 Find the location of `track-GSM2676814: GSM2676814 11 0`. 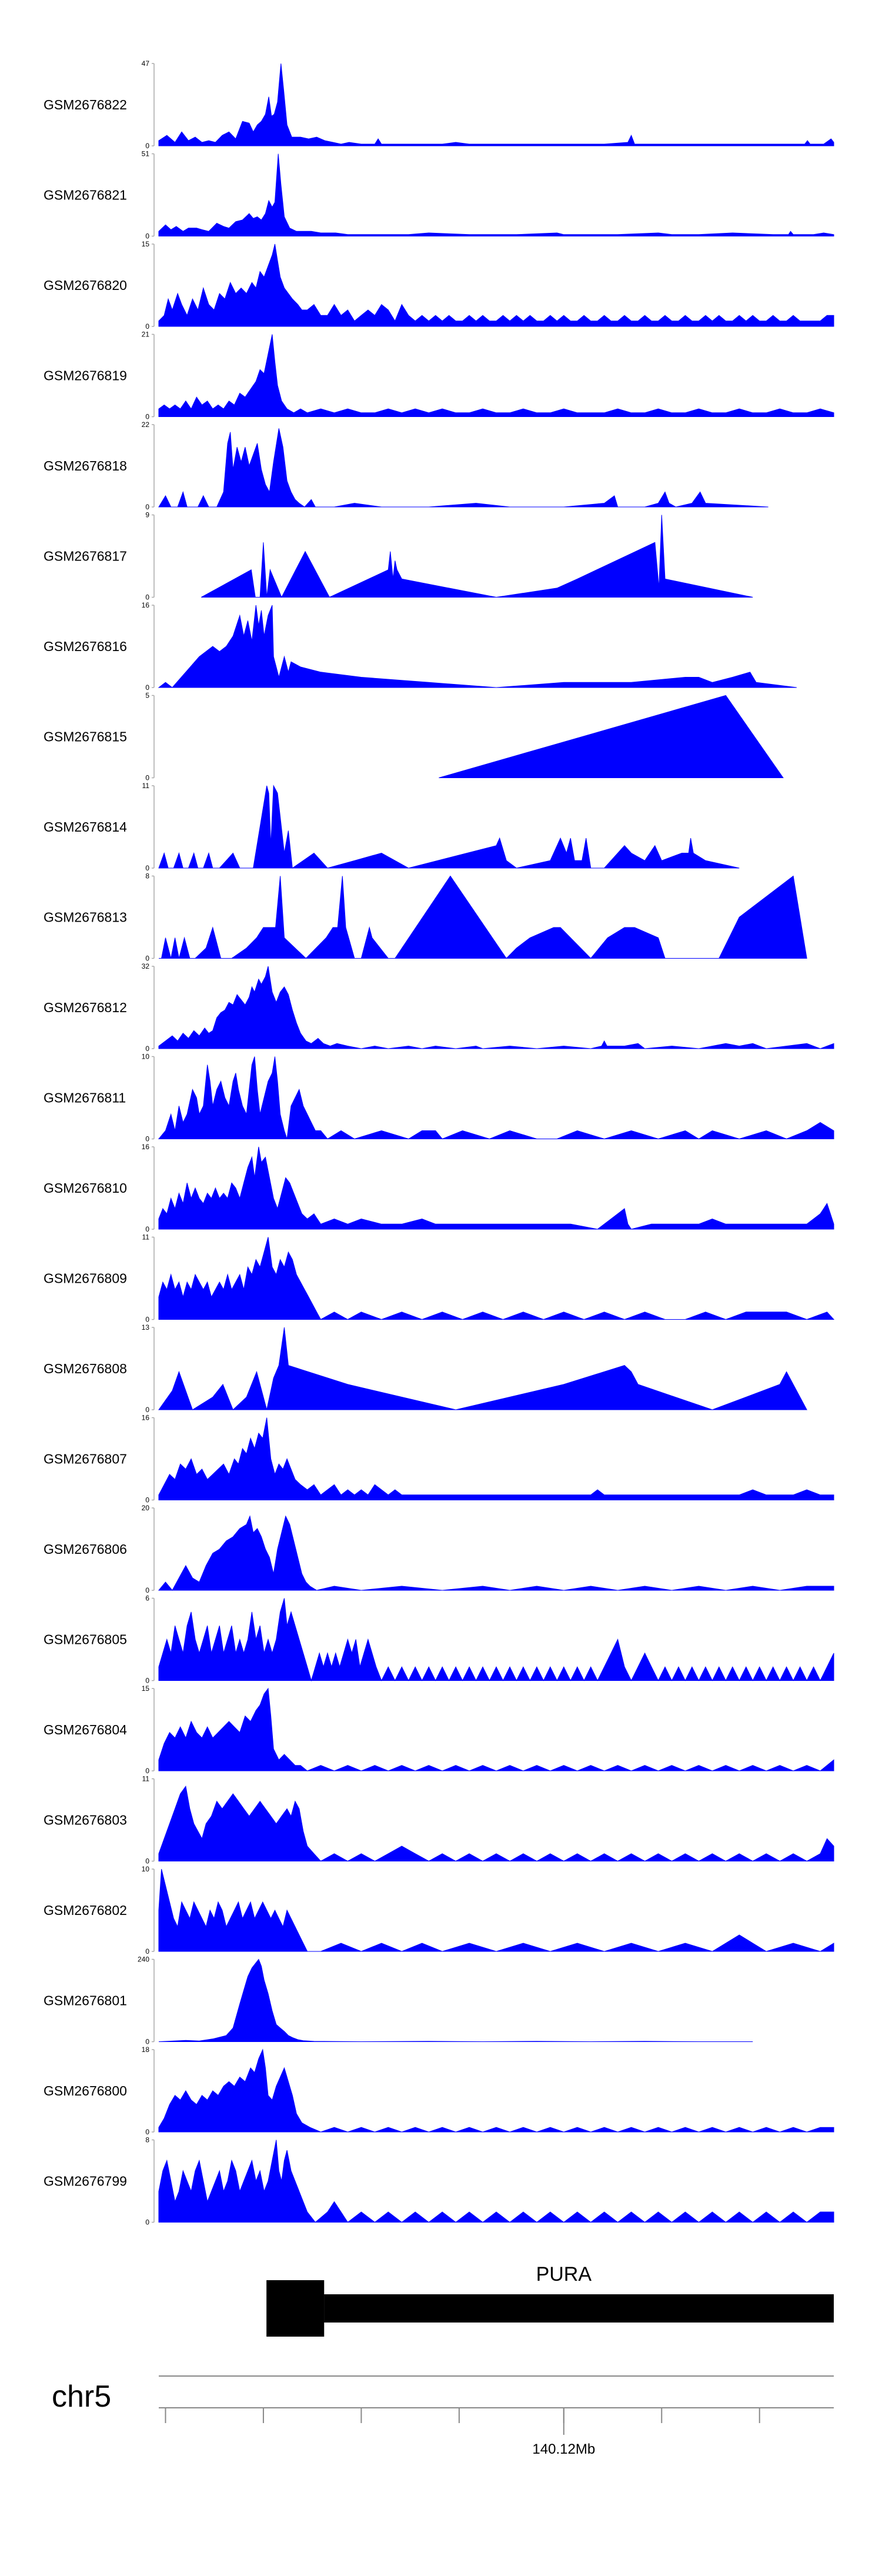

track-GSM2676814: GSM2676814 11 0 is located at coordinates (392, 827).